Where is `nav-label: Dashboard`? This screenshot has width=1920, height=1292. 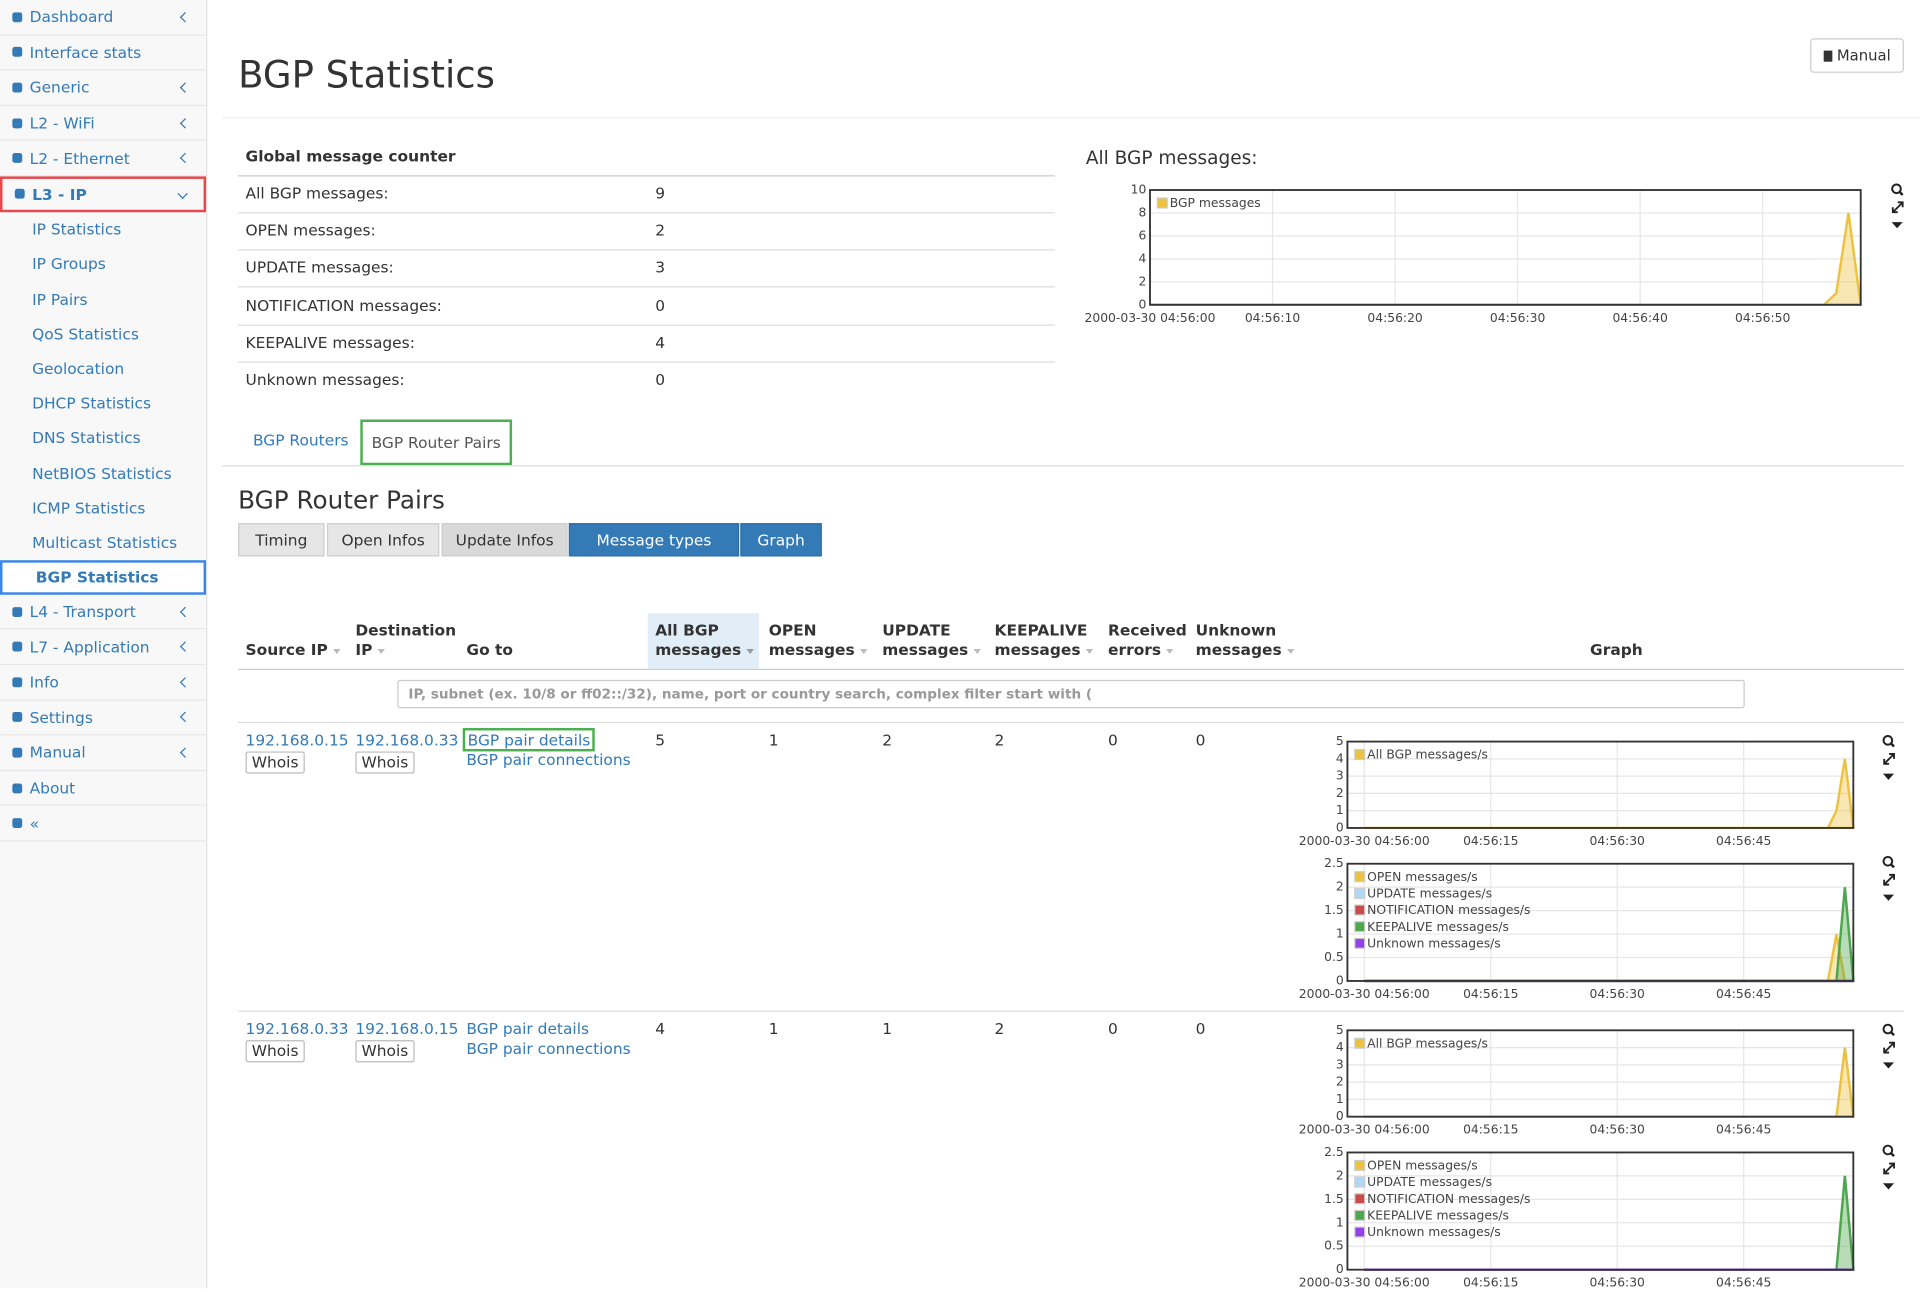
nav-label: Dashboard is located at coordinates (71, 17).